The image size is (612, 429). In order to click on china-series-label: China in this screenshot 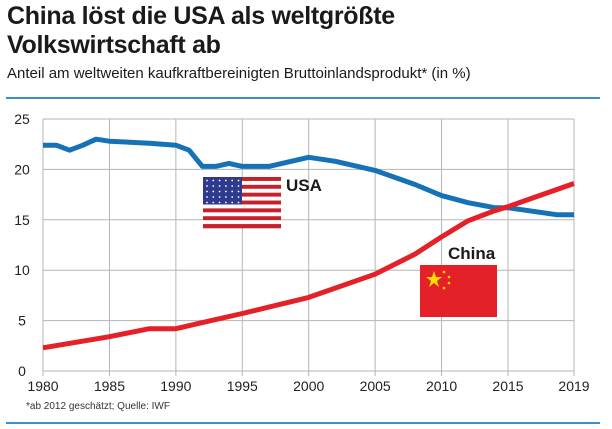, I will do `click(472, 253)`.